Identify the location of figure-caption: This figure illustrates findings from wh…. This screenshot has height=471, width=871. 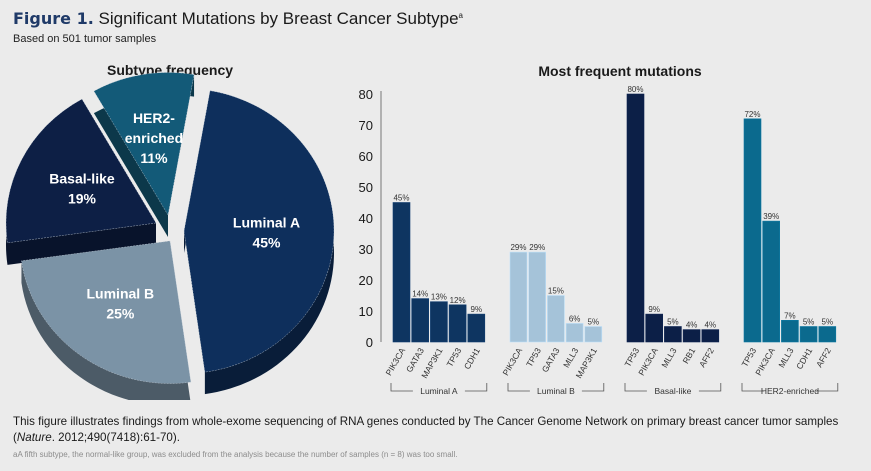
(438, 430).